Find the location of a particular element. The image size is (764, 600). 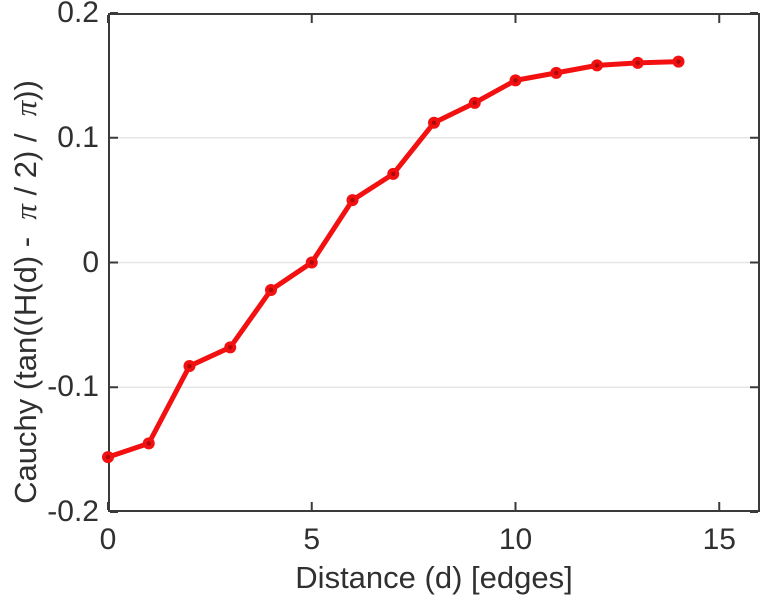

x-tick-label: 15 is located at coordinates (719, 539).